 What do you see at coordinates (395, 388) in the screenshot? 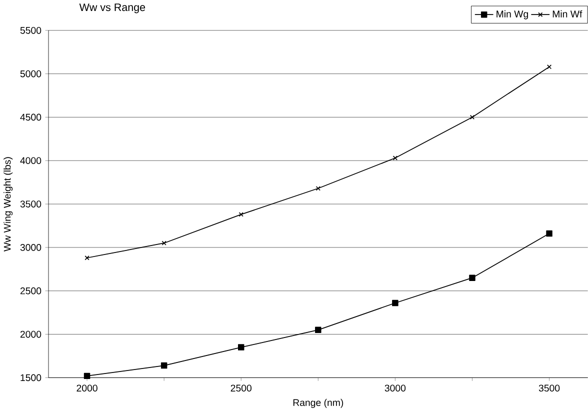
I see `x-tick-label: 3000` at bounding box center [395, 388].